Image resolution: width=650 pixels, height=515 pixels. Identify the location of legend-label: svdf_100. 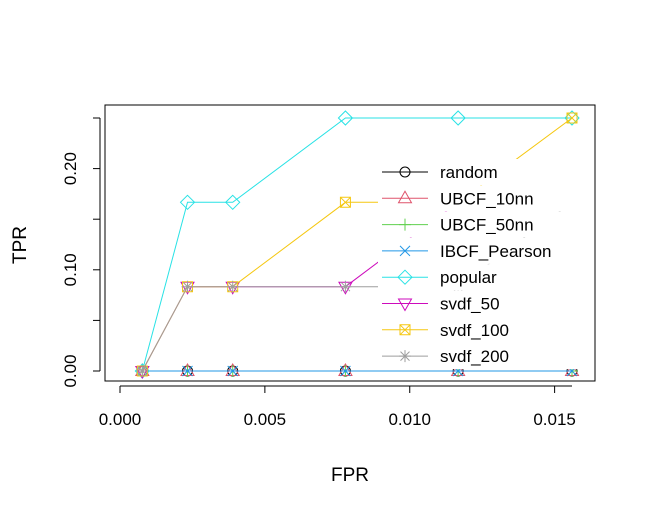
(474, 330).